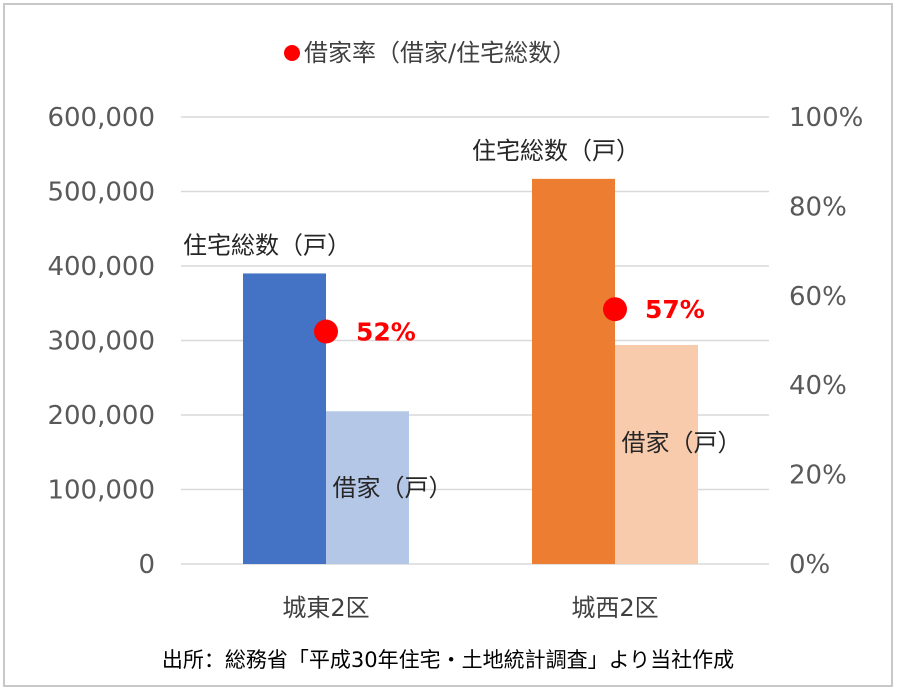 This screenshot has width=900, height=694. What do you see at coordinates (101, 491) in the screenshot?
I see `left-tick-label: 100,000` at bounding box center [101, 491].